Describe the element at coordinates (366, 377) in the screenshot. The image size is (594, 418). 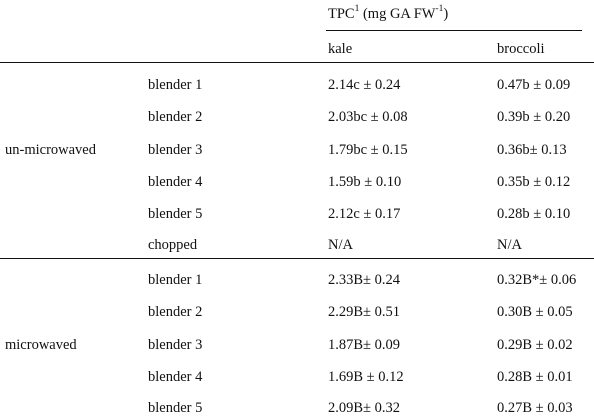
I see `row-kale-value: 1.69B ± 0.12` at that location.